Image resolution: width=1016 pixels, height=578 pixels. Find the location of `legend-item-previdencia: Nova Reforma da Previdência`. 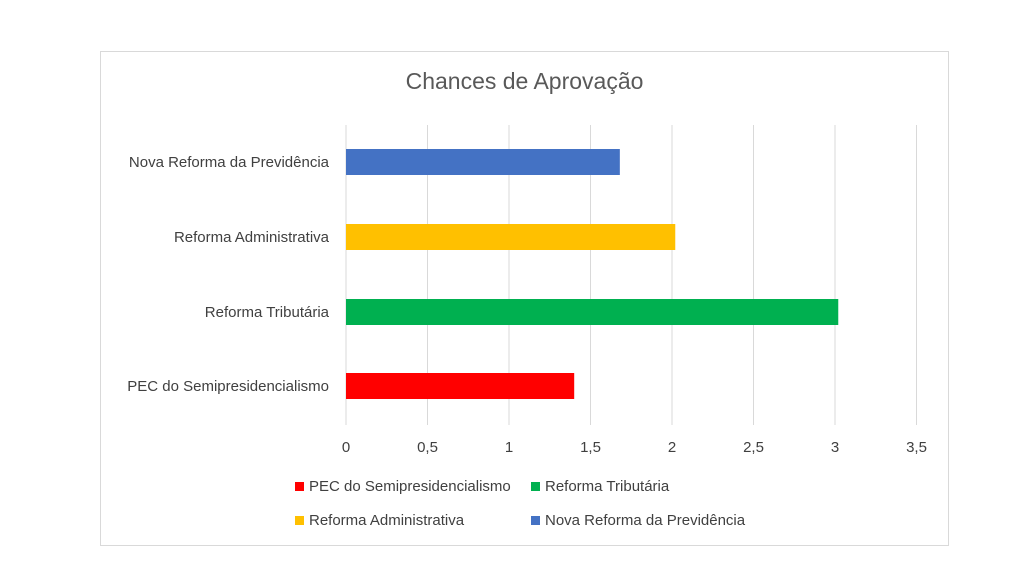

legend-item-previdencia: Nova Reforma da Previdência is located at coordinates (638, 520).